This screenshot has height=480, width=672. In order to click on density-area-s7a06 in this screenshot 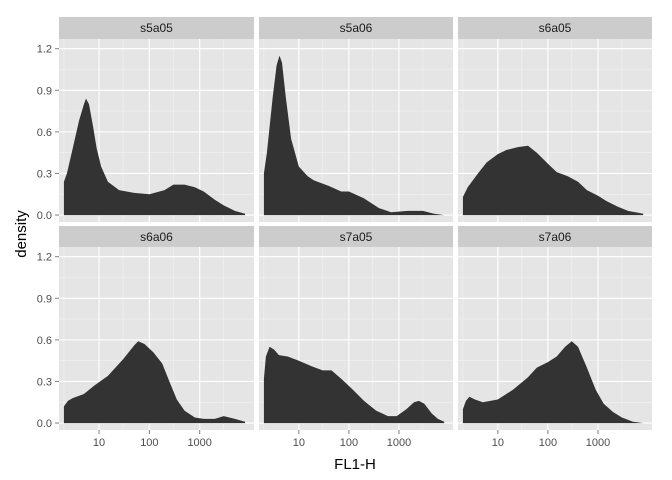, I will do `click(553, 382)`.